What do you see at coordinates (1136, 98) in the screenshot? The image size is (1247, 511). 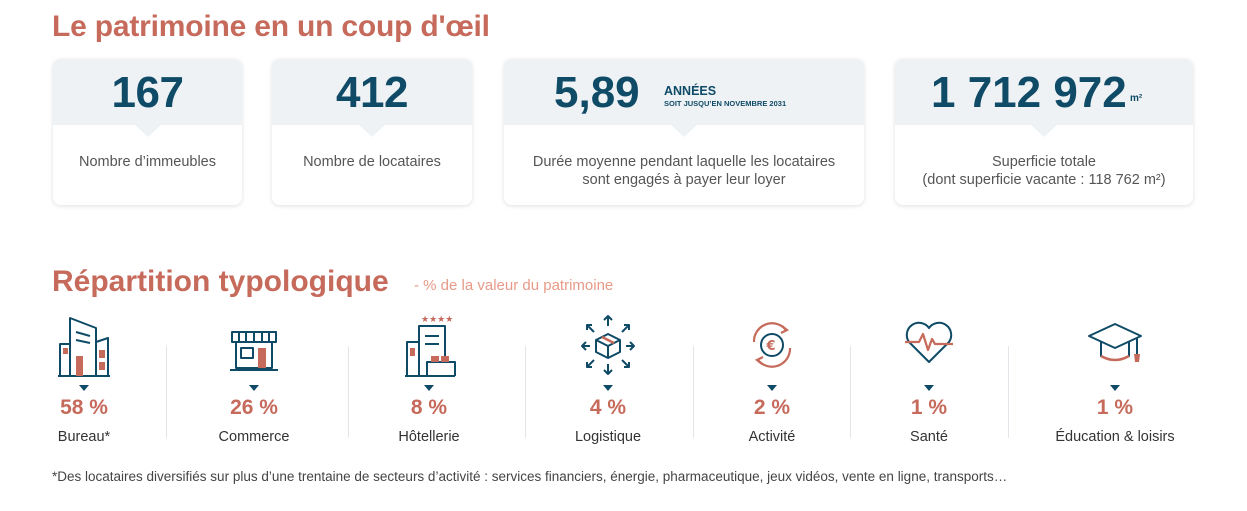 I see `stat-unit: m²` at bounding box center [1136, 98].